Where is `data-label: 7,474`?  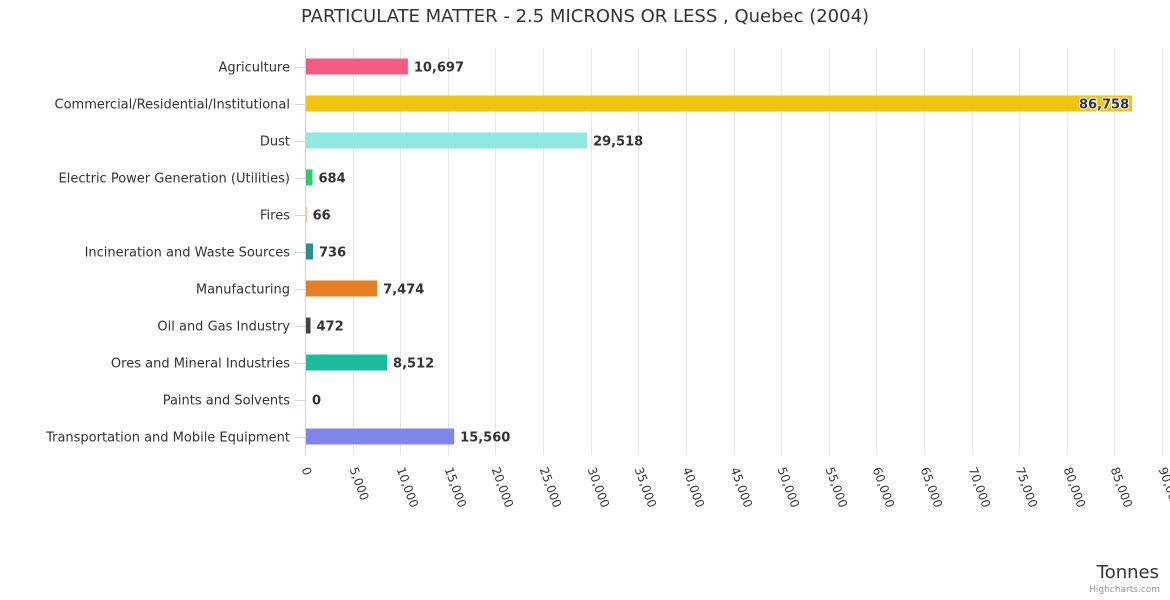 data-label: 7,474 is located at coordinates (403, 290).